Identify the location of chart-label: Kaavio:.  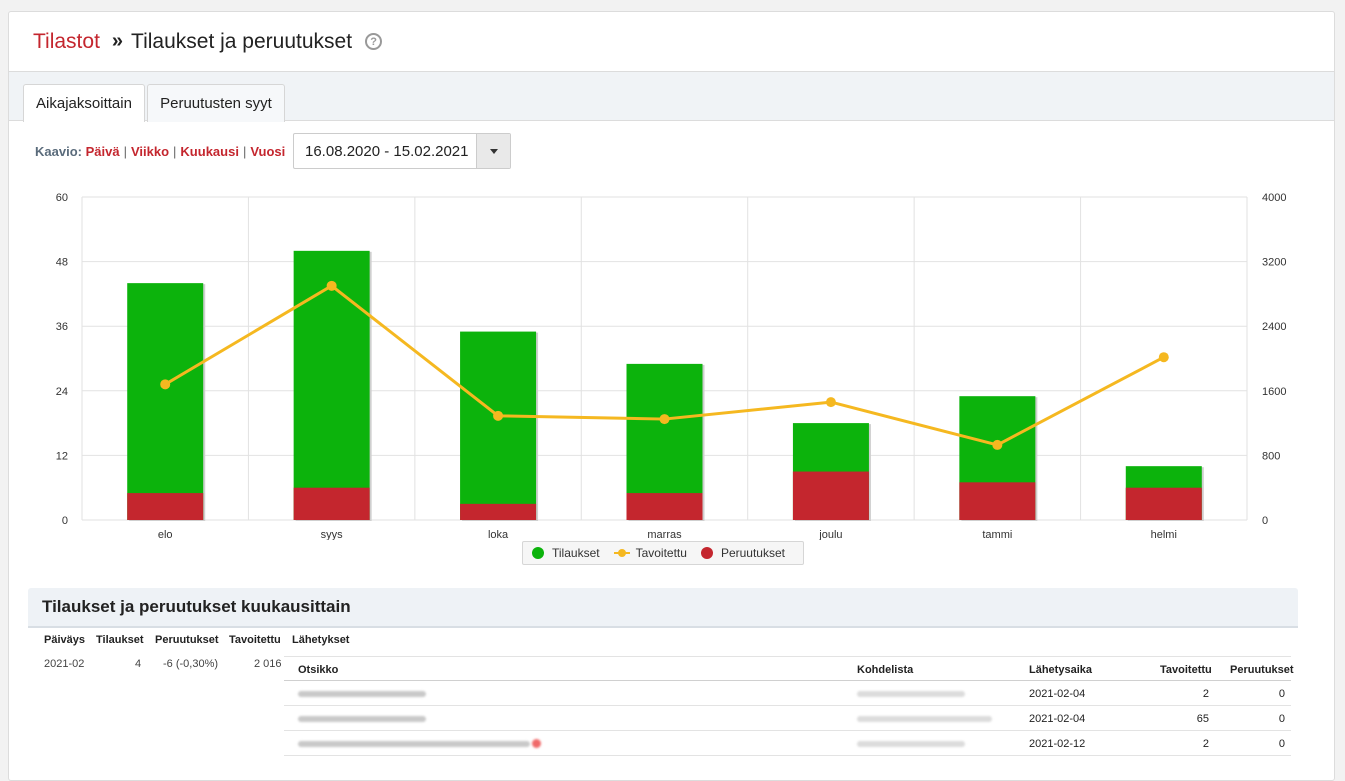
(58, 151).